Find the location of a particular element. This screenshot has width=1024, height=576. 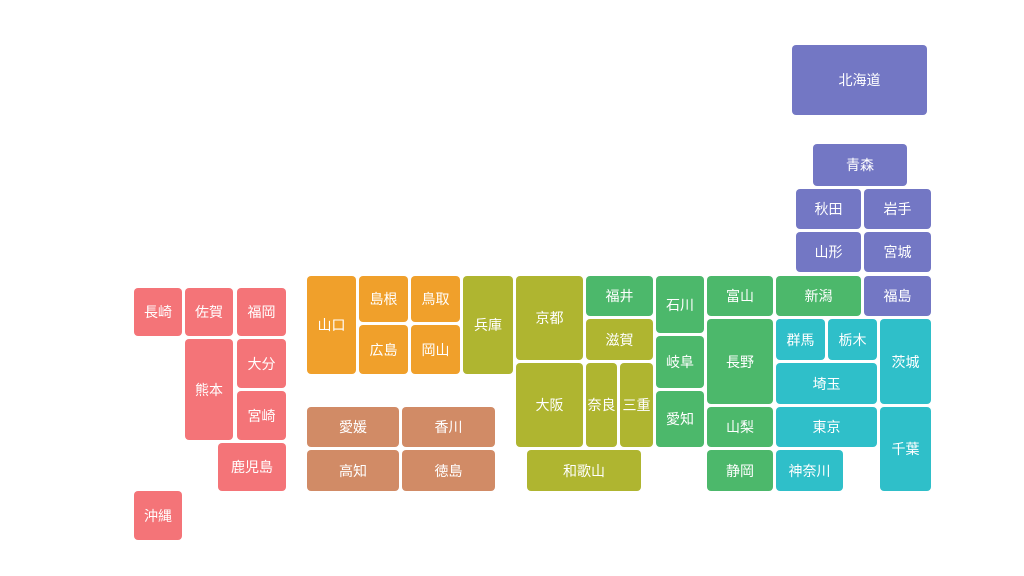

prefecture-tile: 群馬 is located at coordinates (800, 339).